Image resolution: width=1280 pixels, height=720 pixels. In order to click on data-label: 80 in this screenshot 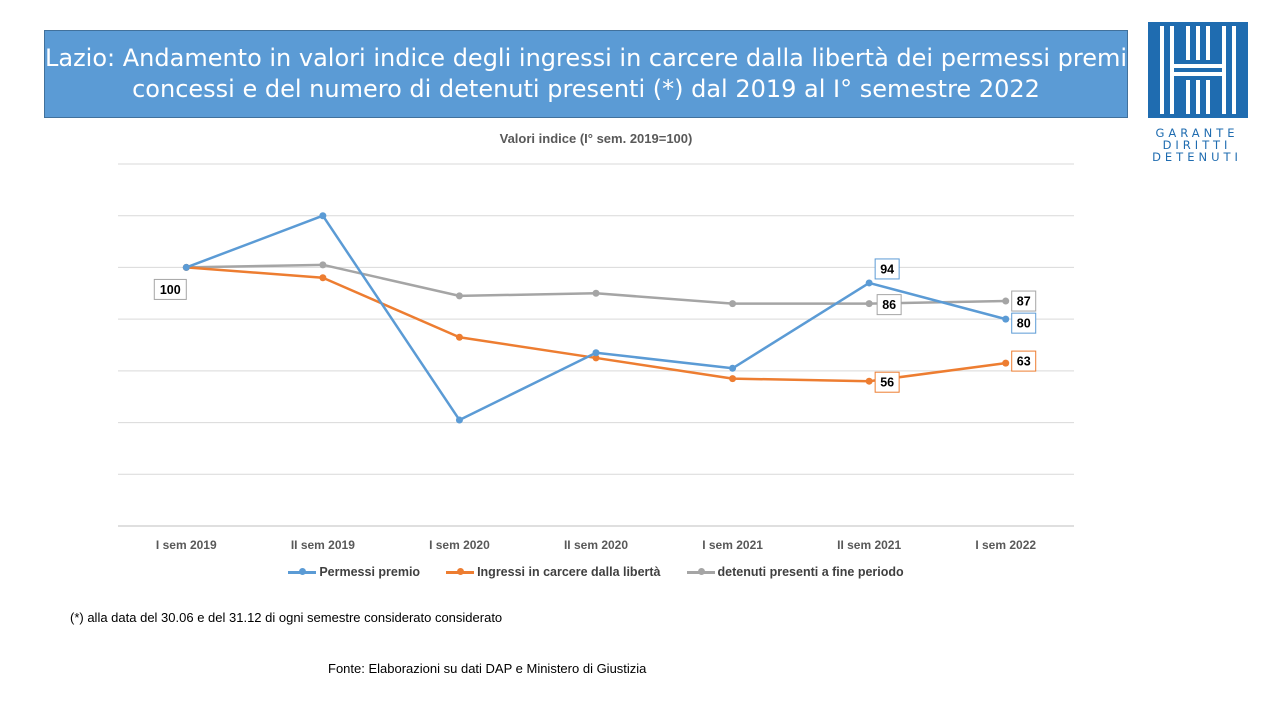, I will do `click(1024, 324)`.